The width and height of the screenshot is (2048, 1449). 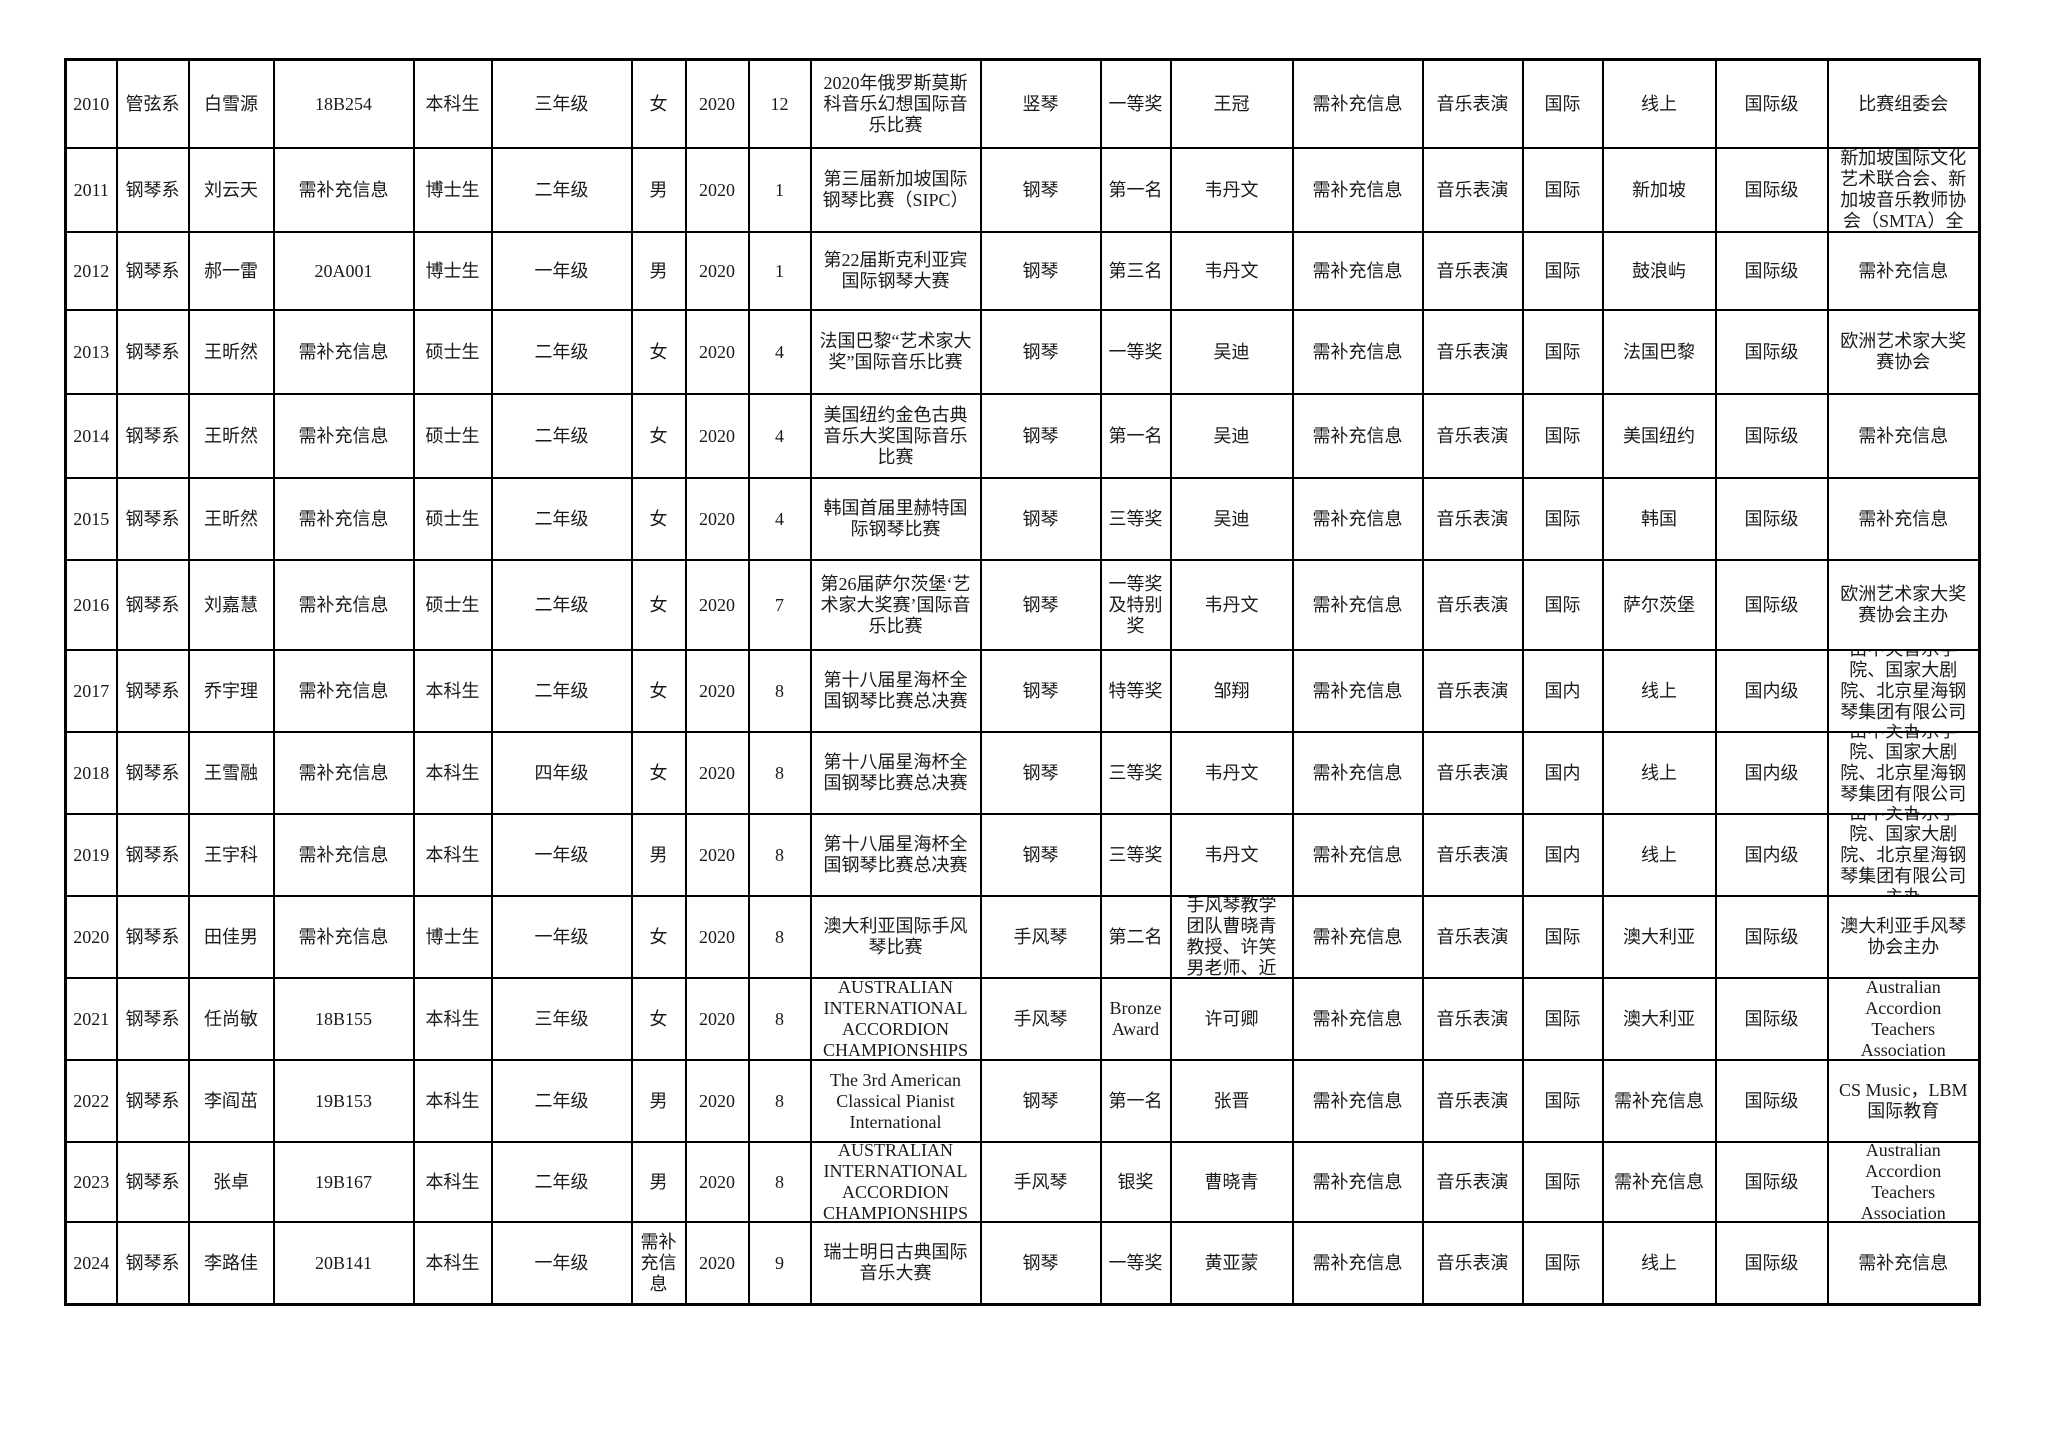 I want to click on cell-text: 比赛组委会, so click(x=1903, y=103).